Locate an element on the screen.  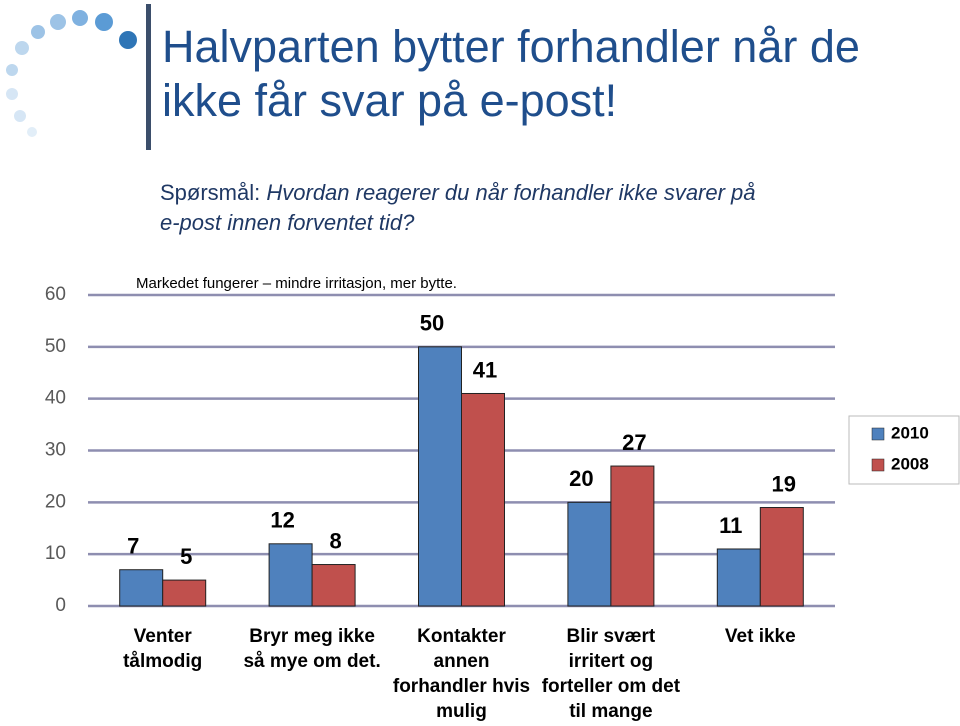
value-label: 8 is located at coordinates (335, 540).